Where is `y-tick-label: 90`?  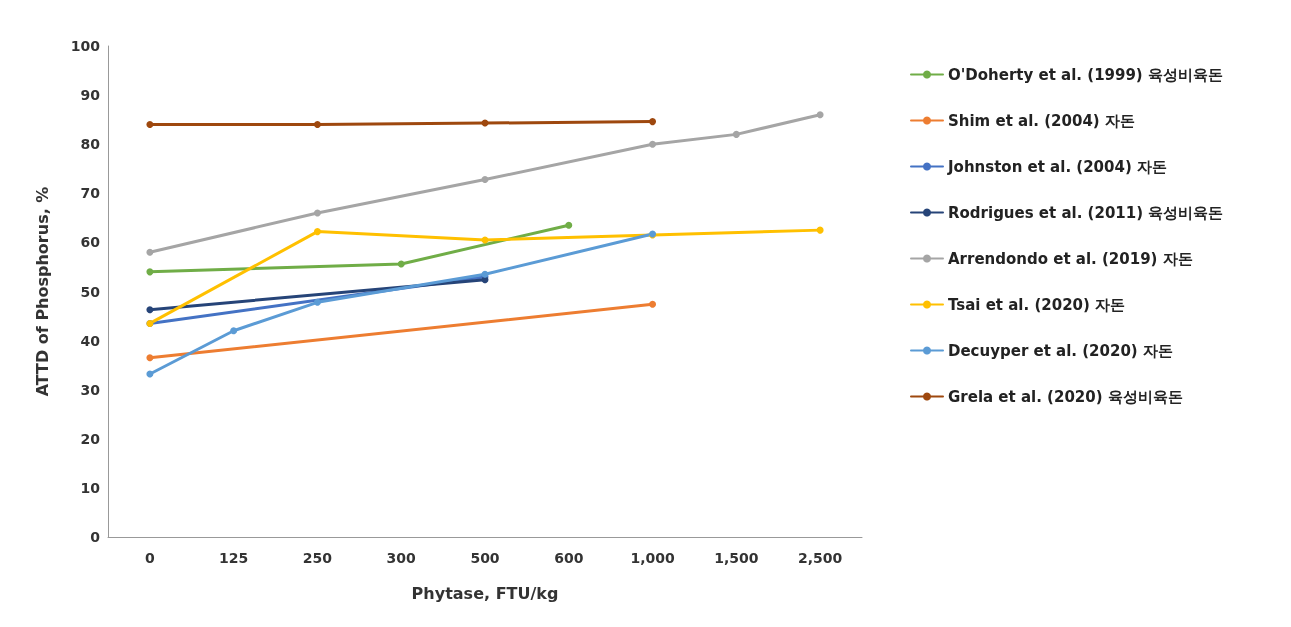 y-tick-label: 90 is located at coordinates (90, 95).